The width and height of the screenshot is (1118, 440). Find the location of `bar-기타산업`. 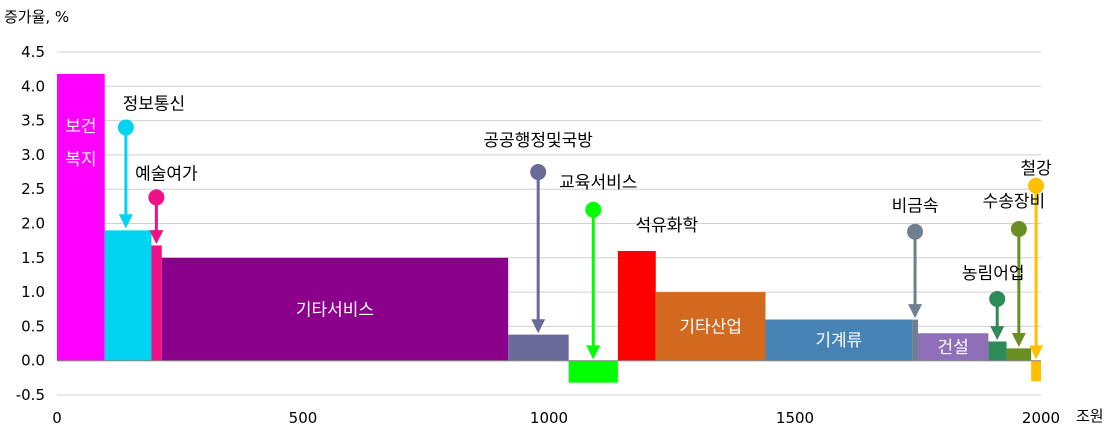

bar-기타산업 is located at coordinates (710, 326).